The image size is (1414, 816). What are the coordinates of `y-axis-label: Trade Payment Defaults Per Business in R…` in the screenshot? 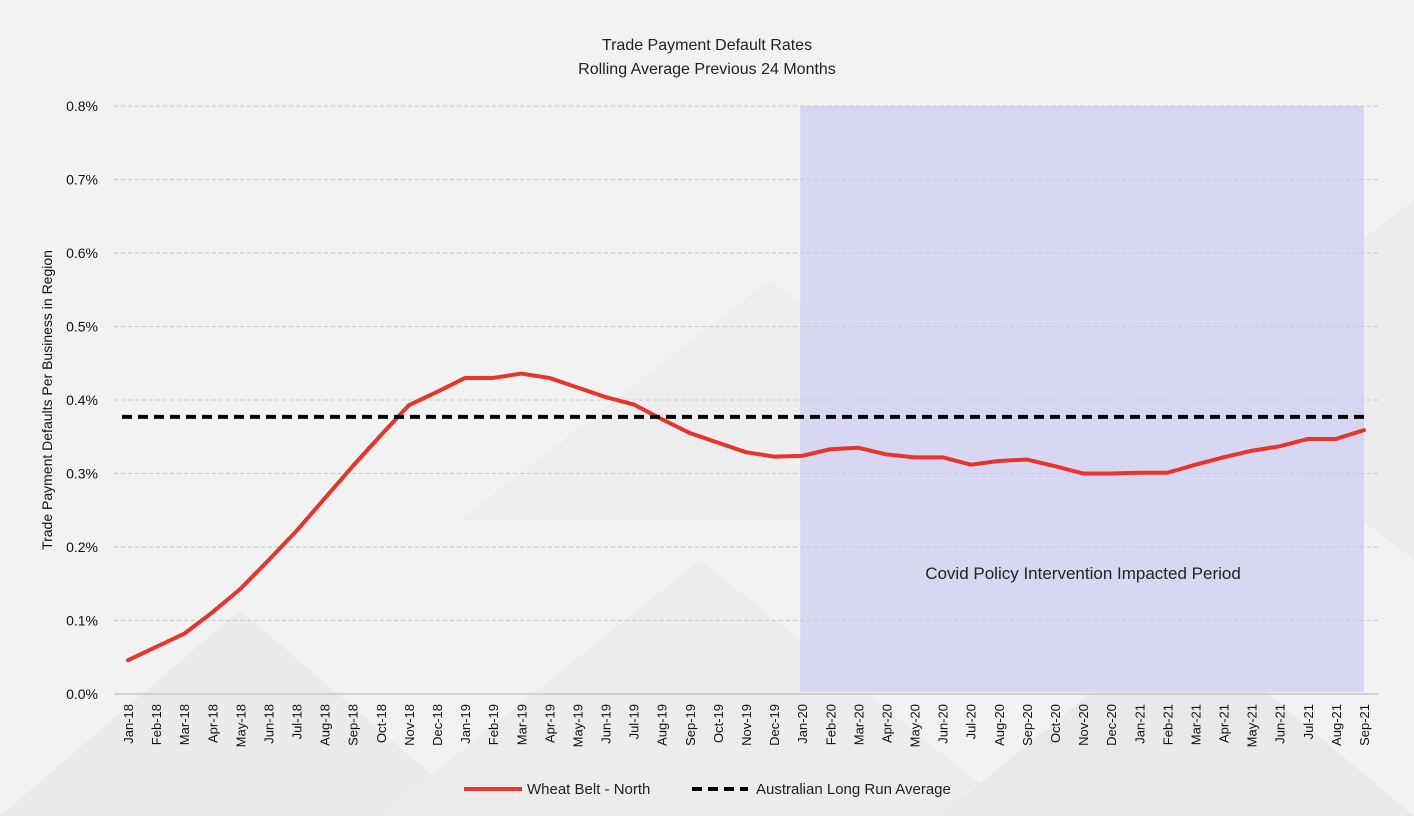 It's located at (47, 400).